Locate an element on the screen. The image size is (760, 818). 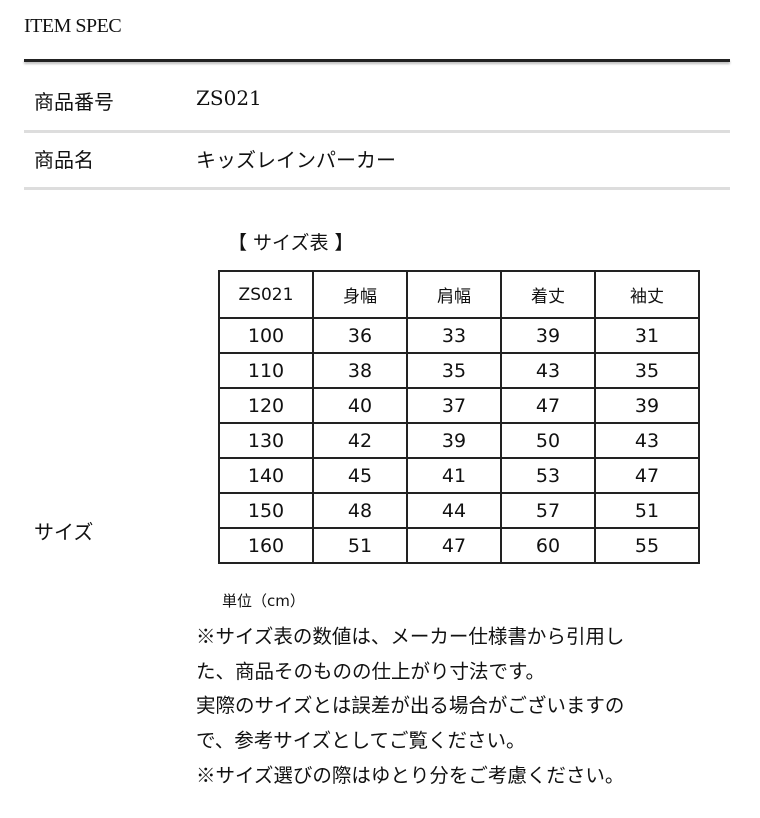
table-cell: 42 is located at coordinates (360, 440).